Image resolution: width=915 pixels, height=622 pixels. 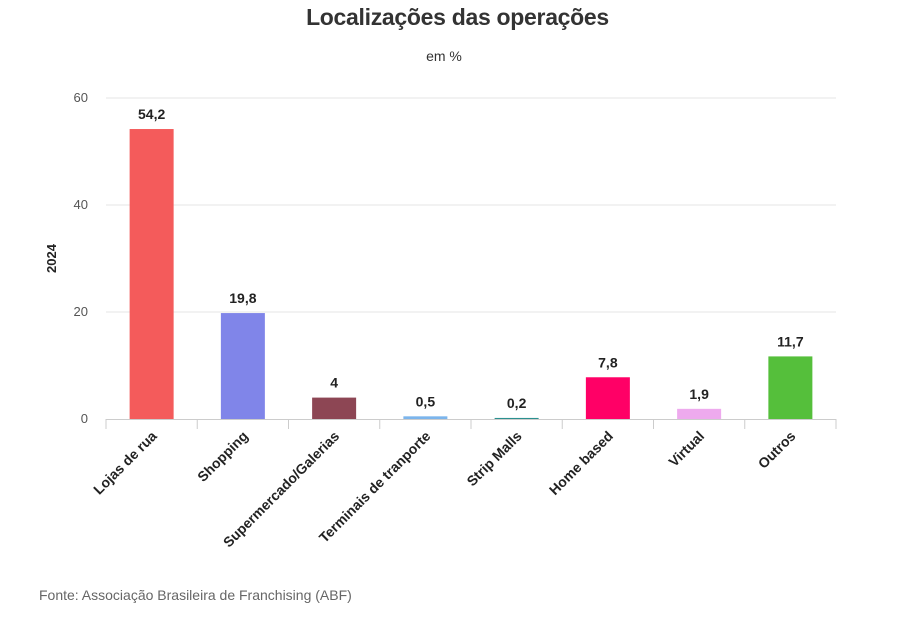 What do you see at coordinates (457, 17) in the screenshot?
I see `chart-title: Localizações das operações` at bounding box center [457, 17].